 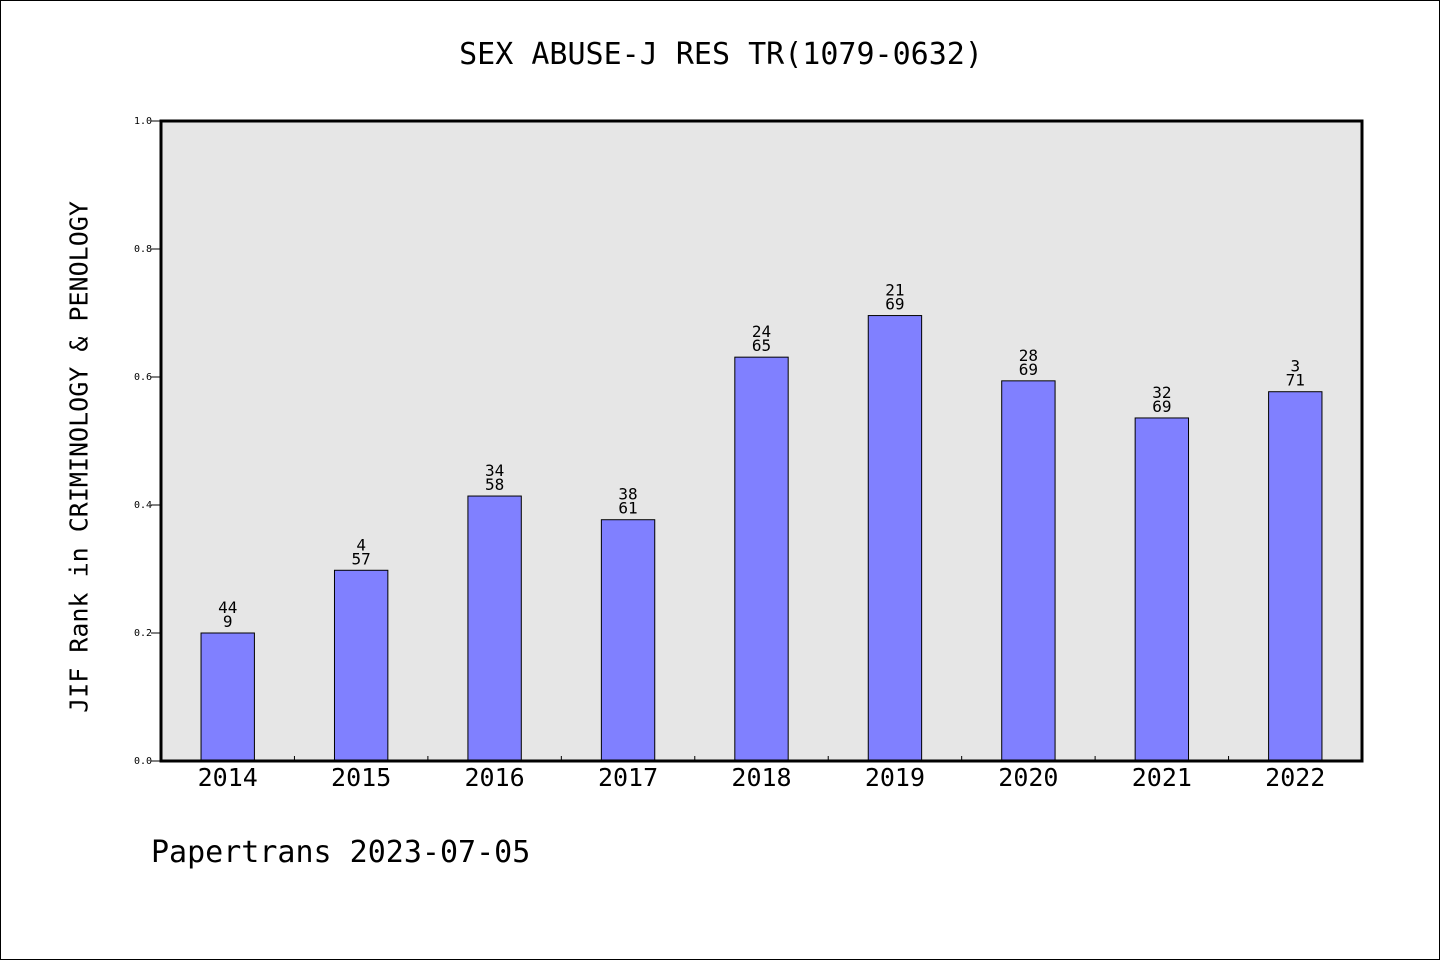 What do you see at coordinates (761, 331) in the screenshot?
I see `bar-rank-label: 24` at bounding box center [761, 331].